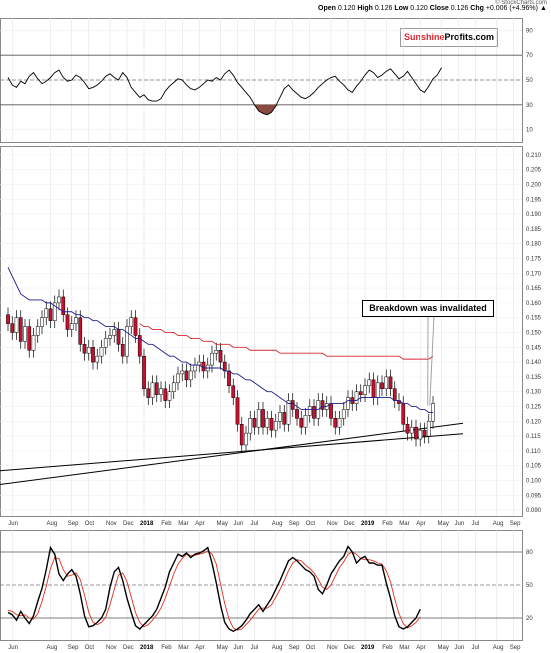 The image size is (551, 653). I want to click on ma-long-line, so click(286, 341).